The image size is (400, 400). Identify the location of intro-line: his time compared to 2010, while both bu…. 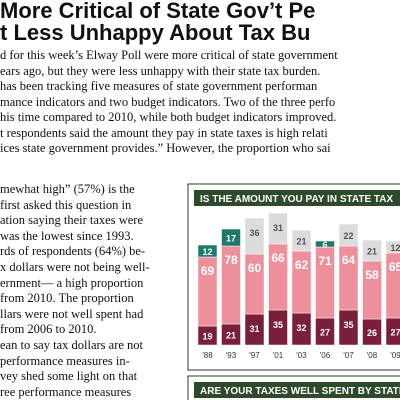
(168, 117).